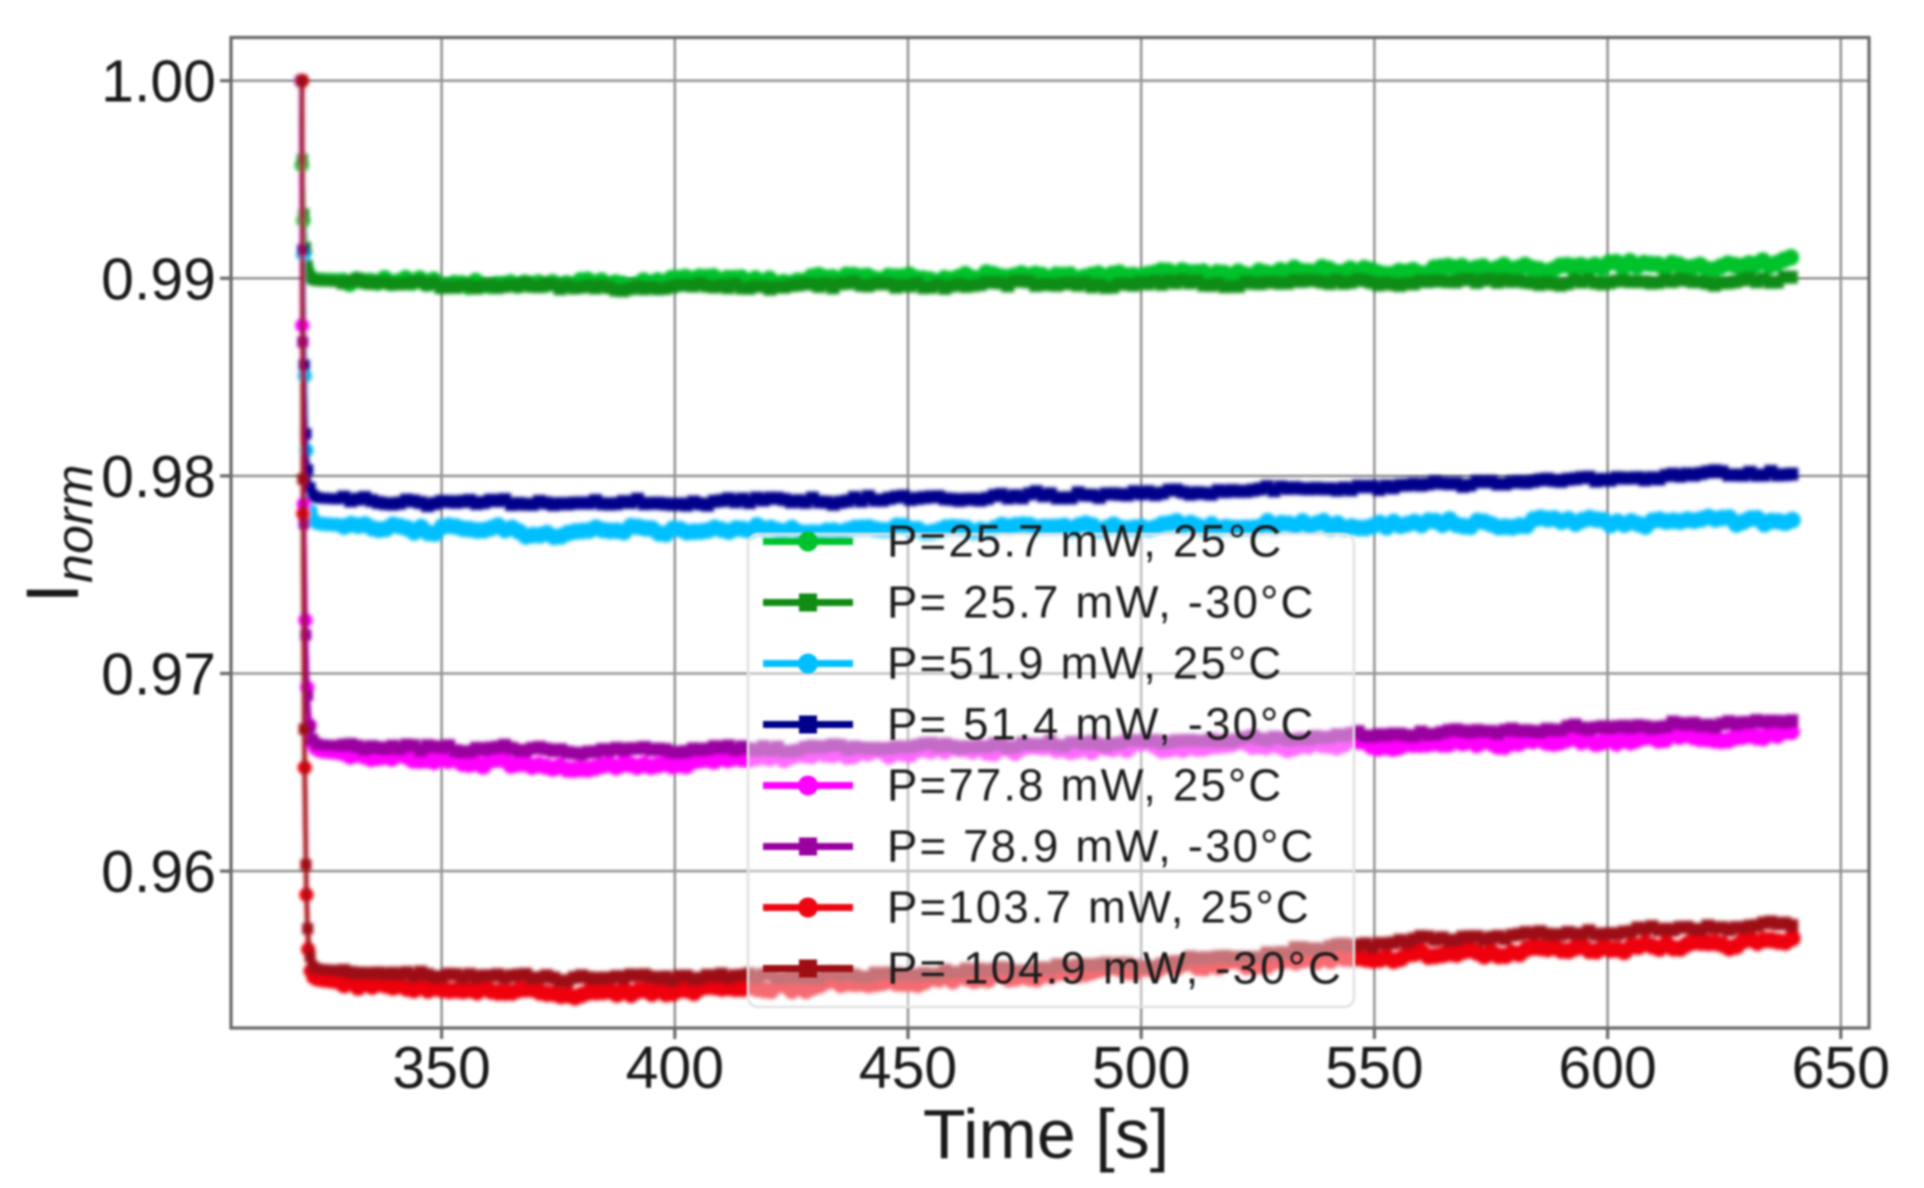 The width and height of the screenshot is (1924, 1188). I want to click on svg-text: 0.97, so click(158, 675).